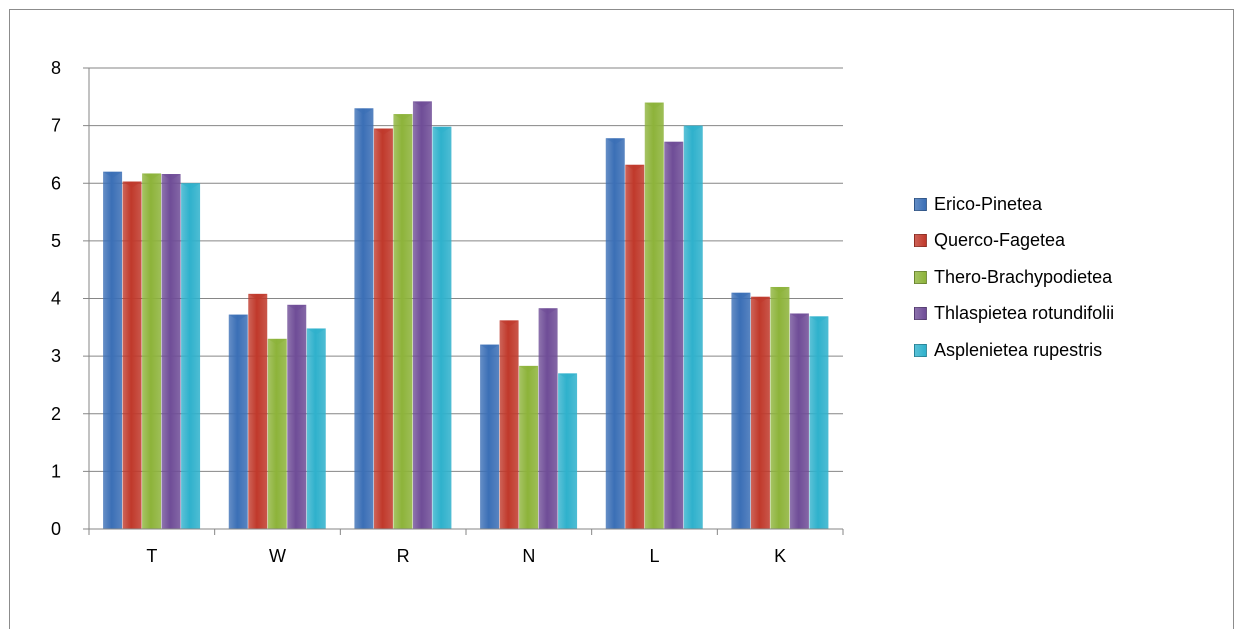 This screenshot has height=629, width=1236. Describe the element at coordinates (56, 529) in the screenshot. I see `y-tick-label: 0` at that location.